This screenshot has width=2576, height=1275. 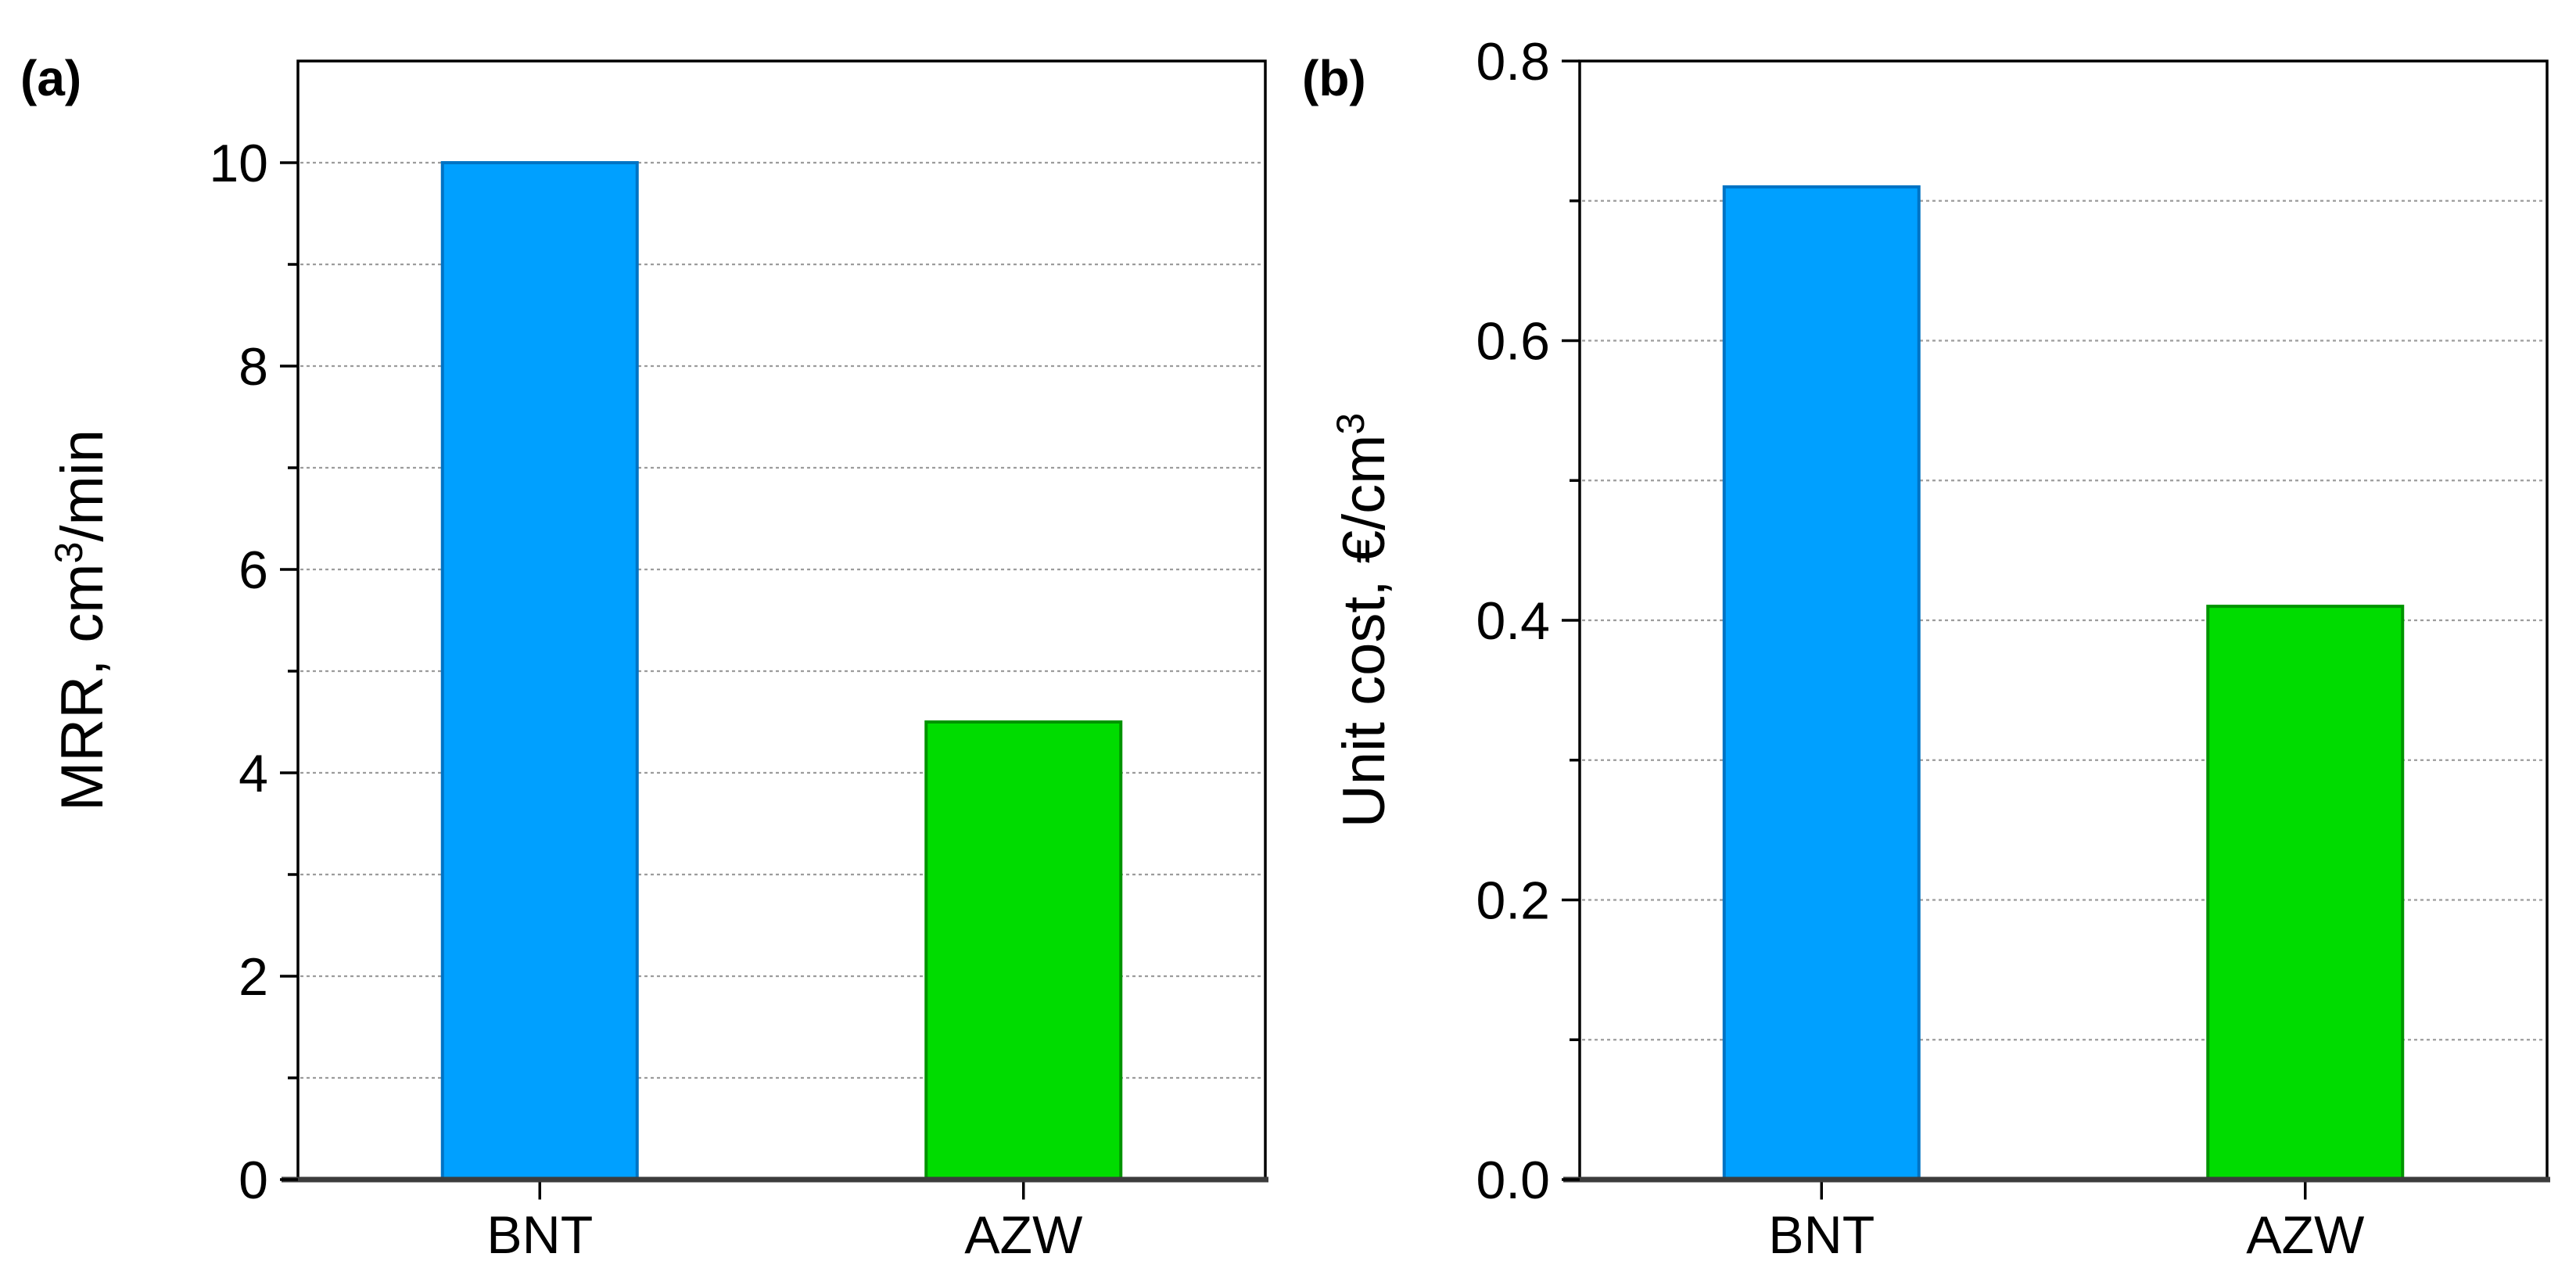 What do you see at coordinates (1513, 341) in the screenshot?
I see `y-tick-label: 0.6` at bounding box center [1513, 341].